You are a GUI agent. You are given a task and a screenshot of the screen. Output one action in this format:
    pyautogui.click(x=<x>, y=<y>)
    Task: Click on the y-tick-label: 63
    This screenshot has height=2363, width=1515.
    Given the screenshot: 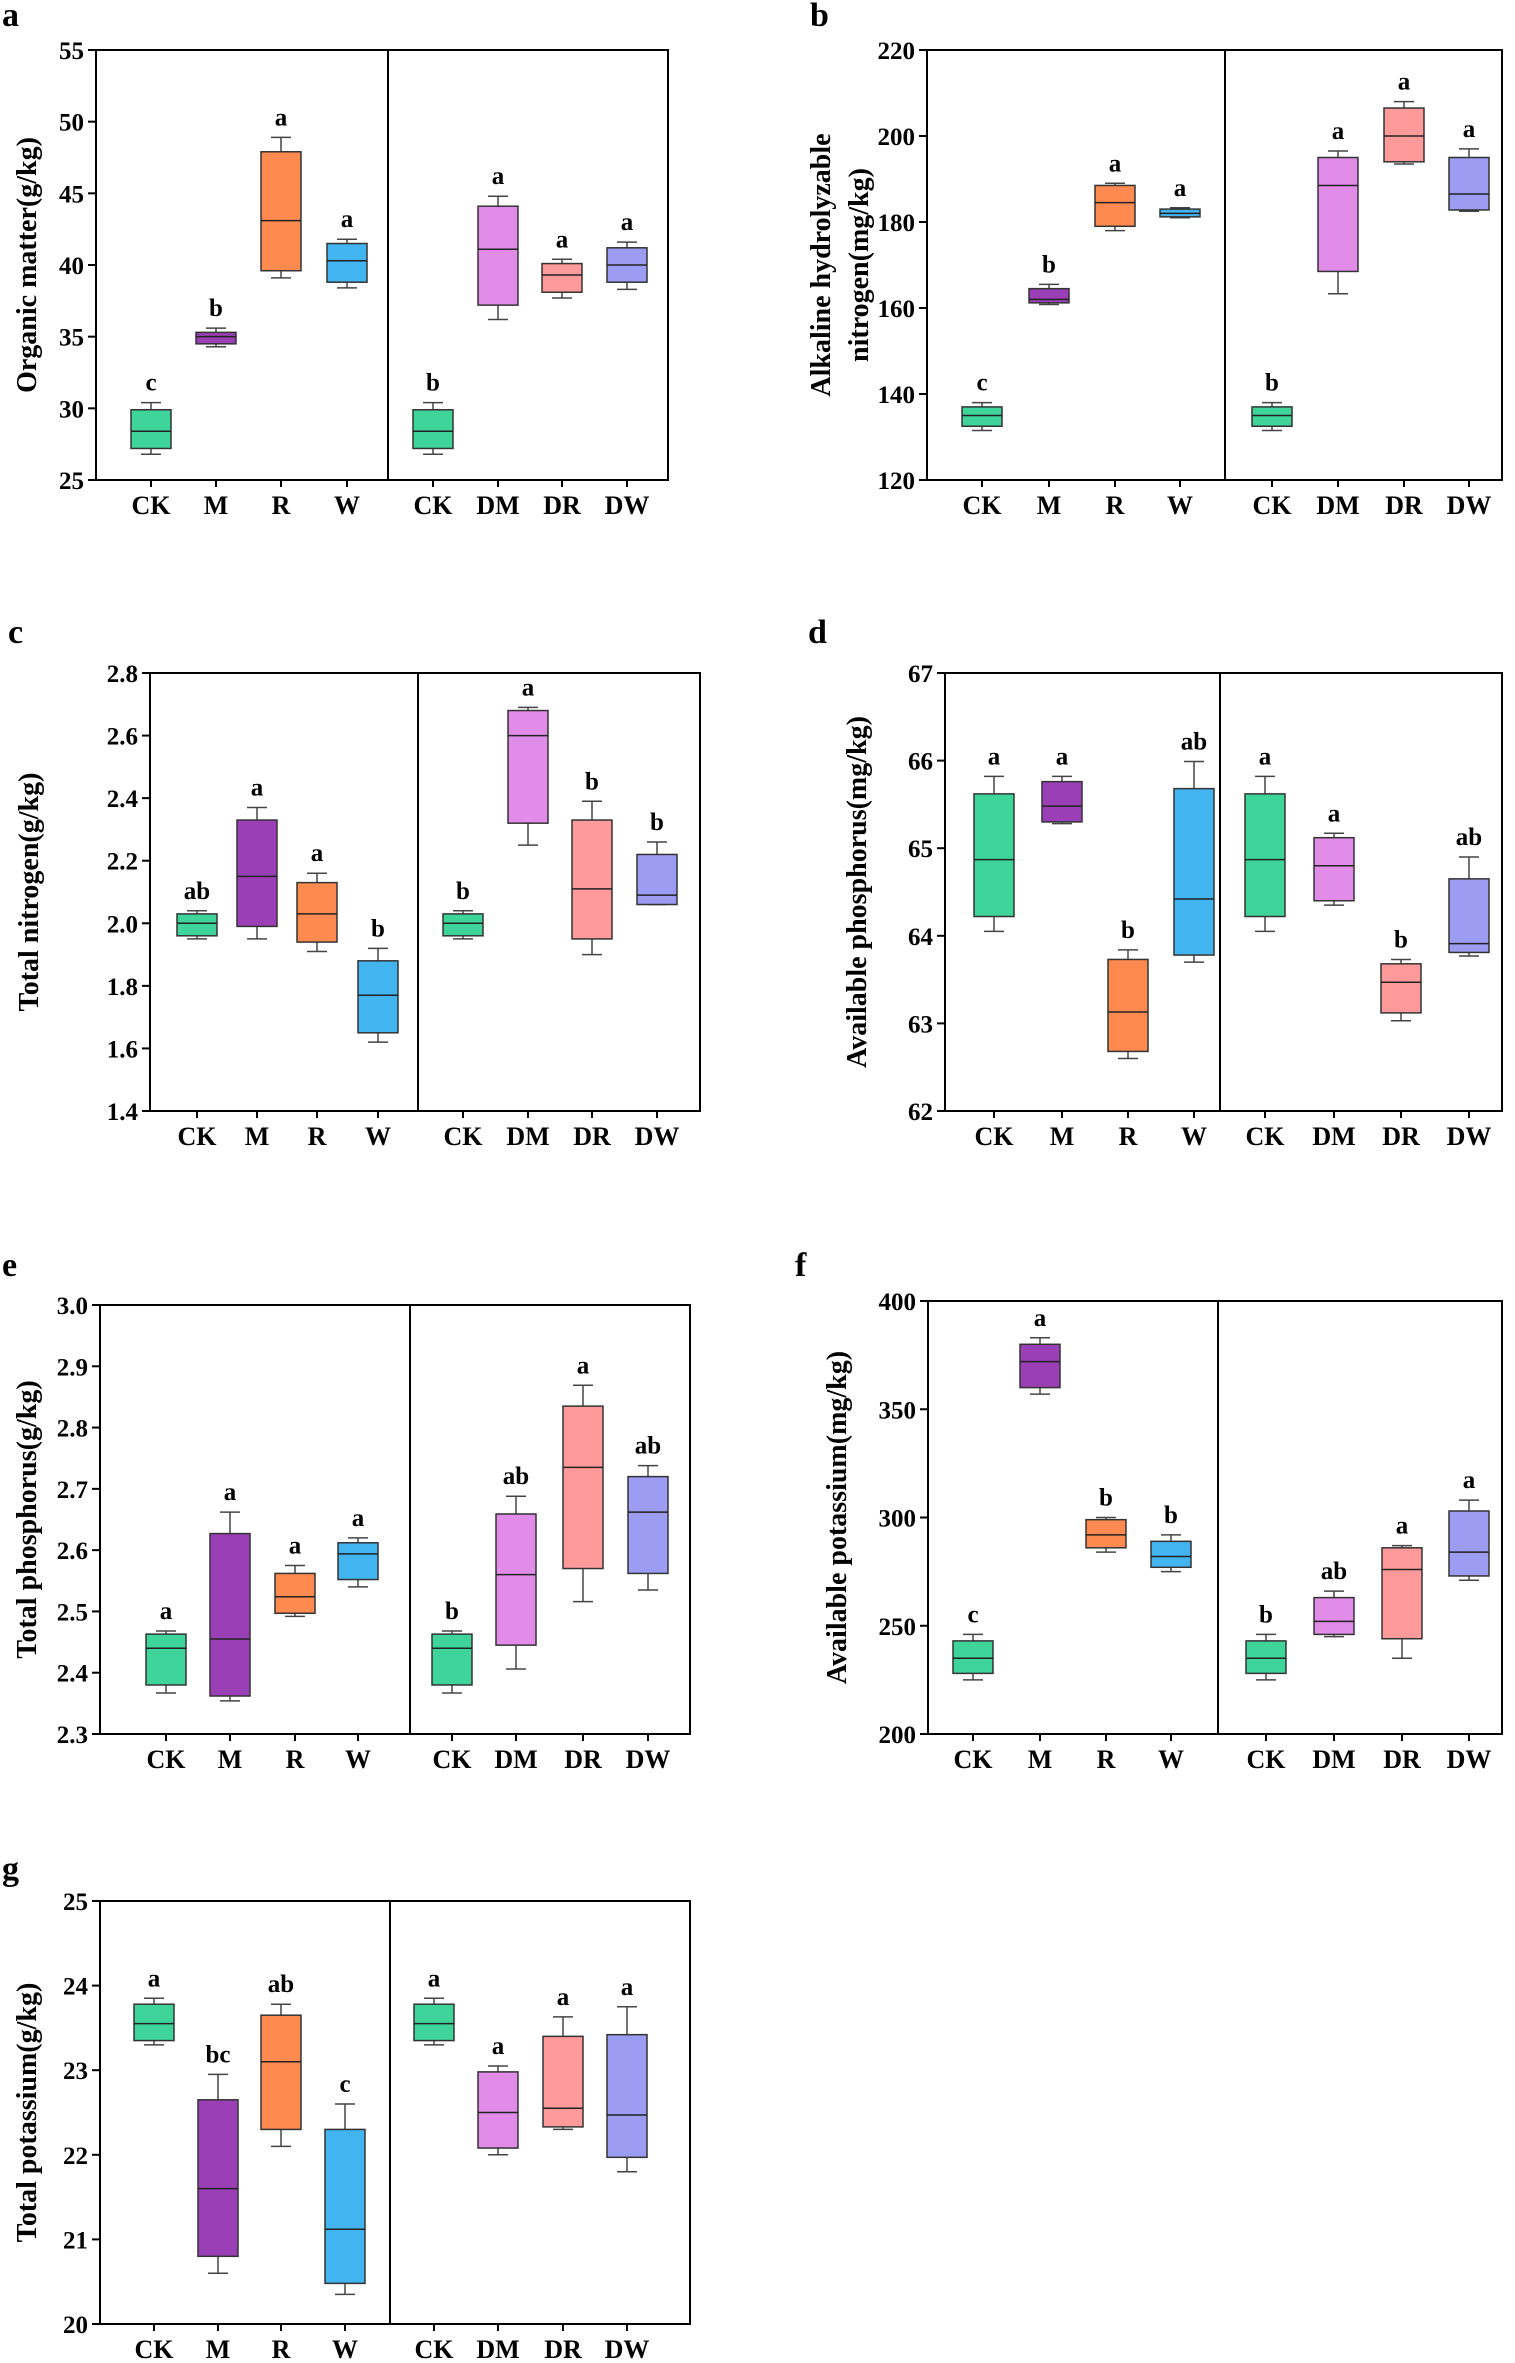 What is the action you would take?
    pyautogui.click(x=920, y=1024)
    